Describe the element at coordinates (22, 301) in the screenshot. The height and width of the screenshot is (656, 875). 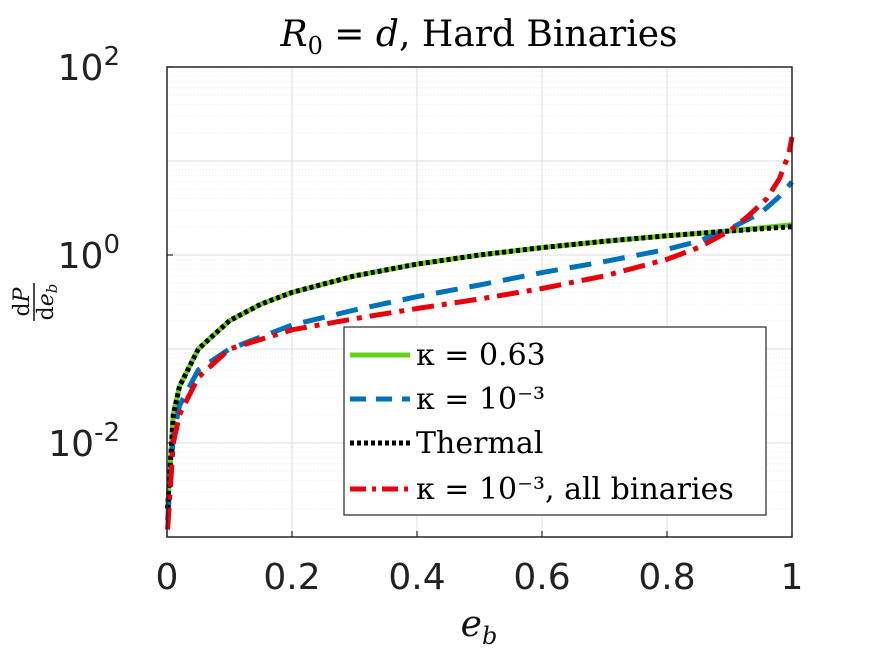
I see `svg-text: dP` at that location.